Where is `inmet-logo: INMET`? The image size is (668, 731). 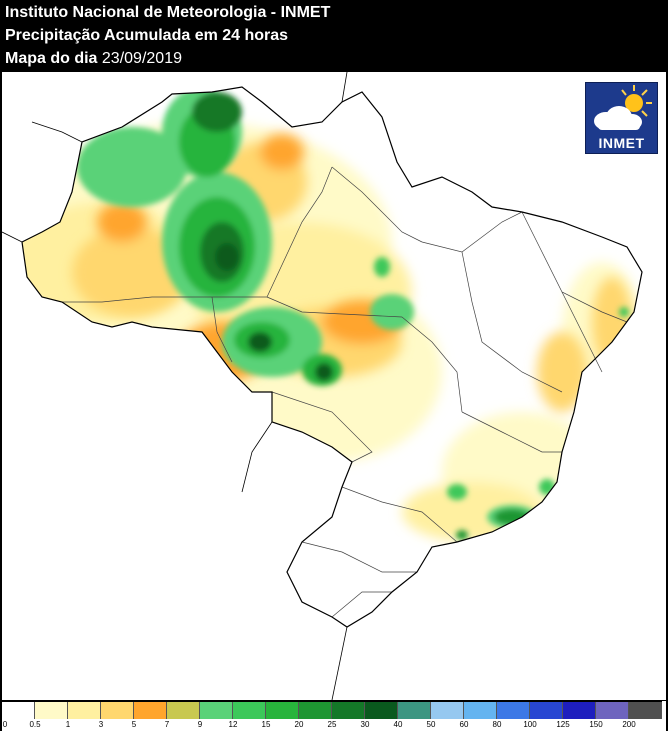 inmet-logo: INMET is located at coordinates (621, 118).